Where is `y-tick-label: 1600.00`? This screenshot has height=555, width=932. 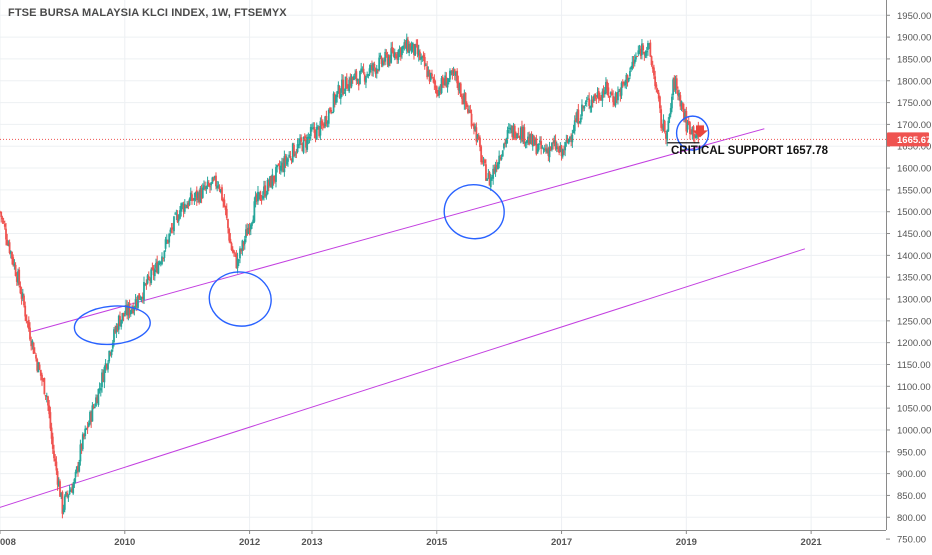 y-tick-label: 1600.00 is located at coordinates (914, 169).